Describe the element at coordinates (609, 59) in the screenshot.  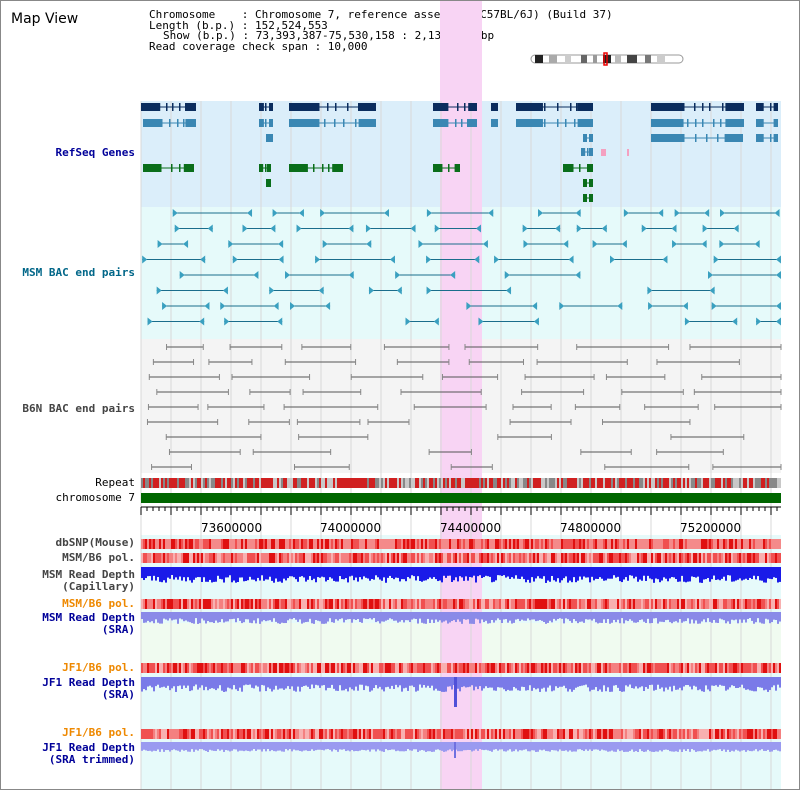
I see `chromosome-ideogram` at that location.